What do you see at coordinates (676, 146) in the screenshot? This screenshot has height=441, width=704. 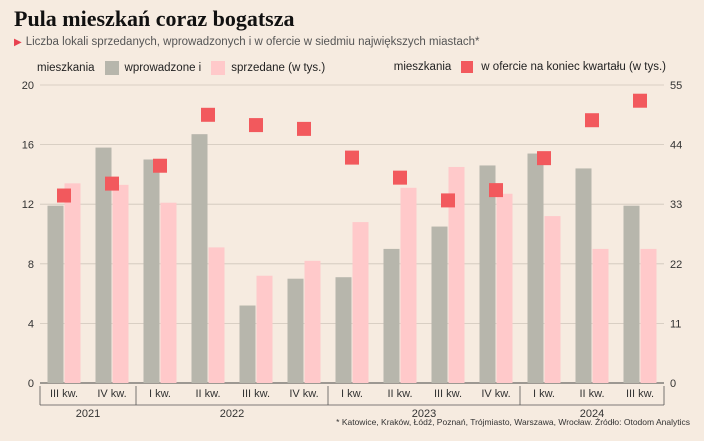 I see `y-right-tick-label: 44` at bounding box center [676, 146].